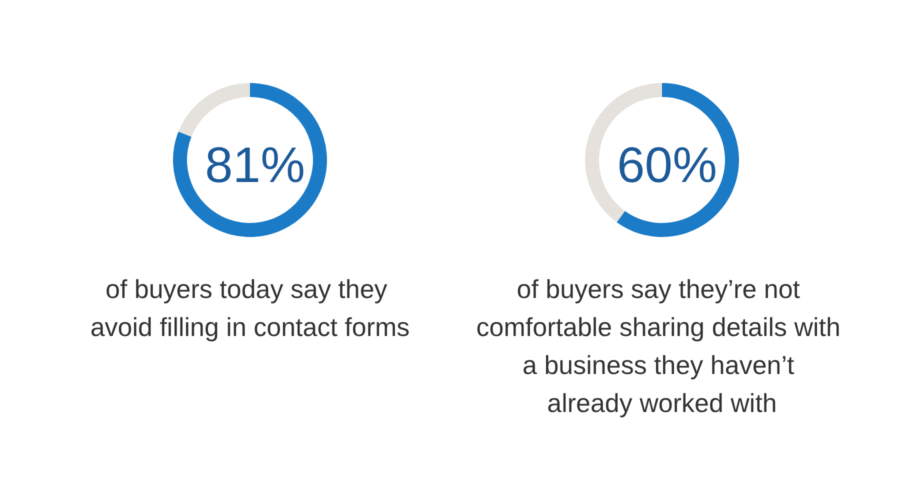  Describe the element at coordinates (667, 165) in the screenshot. I see `text: 60%` at that location.